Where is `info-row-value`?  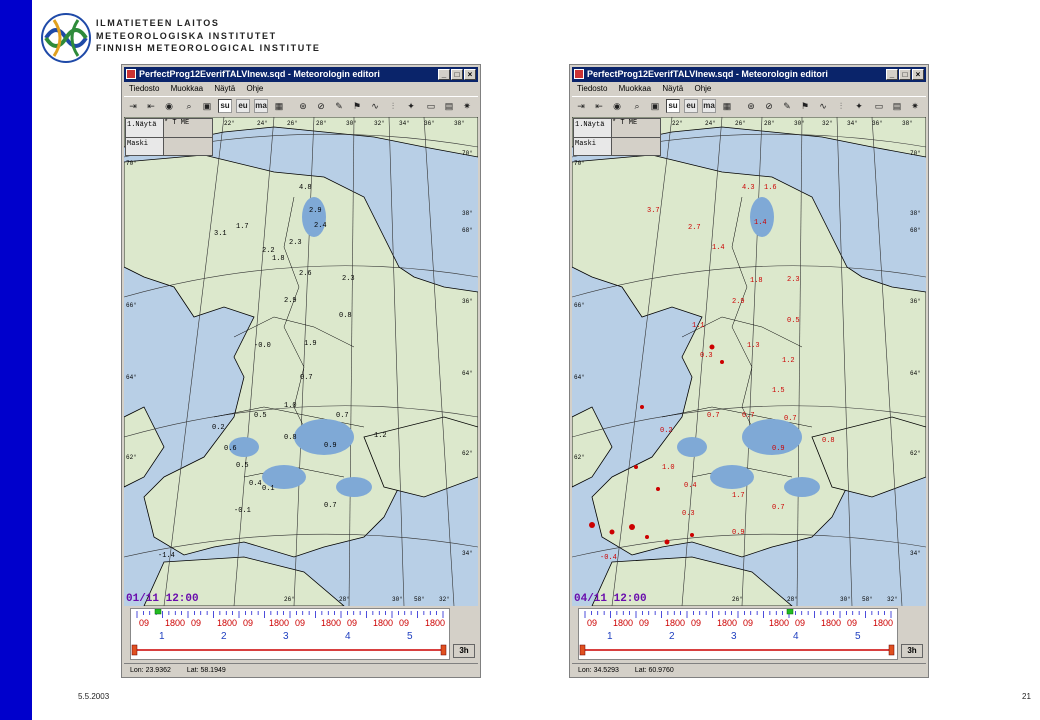 info-row-value is located at coordinates (635, 146).